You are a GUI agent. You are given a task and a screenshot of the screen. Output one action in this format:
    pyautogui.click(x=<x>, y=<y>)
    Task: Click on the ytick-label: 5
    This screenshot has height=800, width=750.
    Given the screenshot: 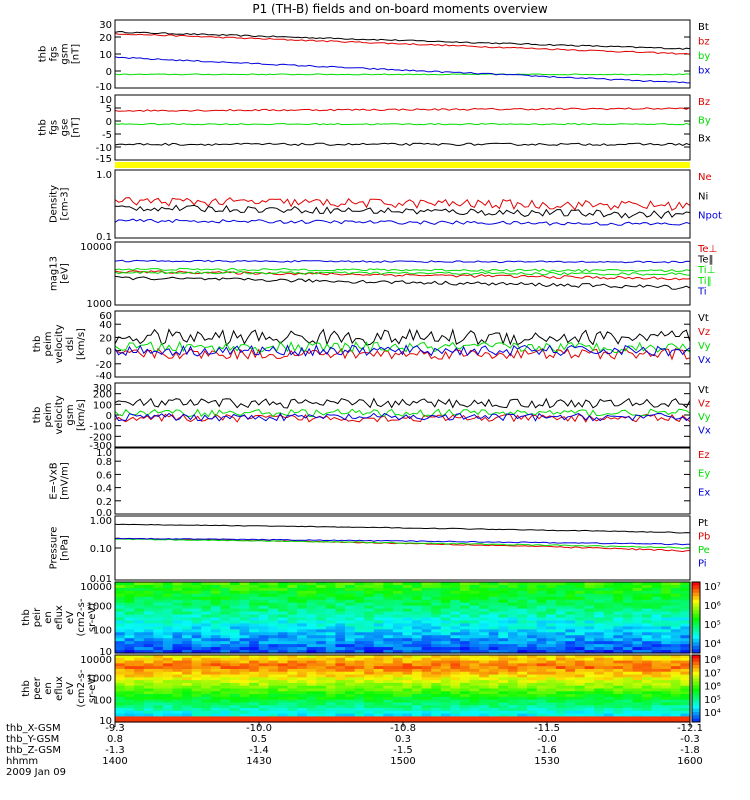 What is the action you would take?
    pyautogui.click(x=109, y=109)
    